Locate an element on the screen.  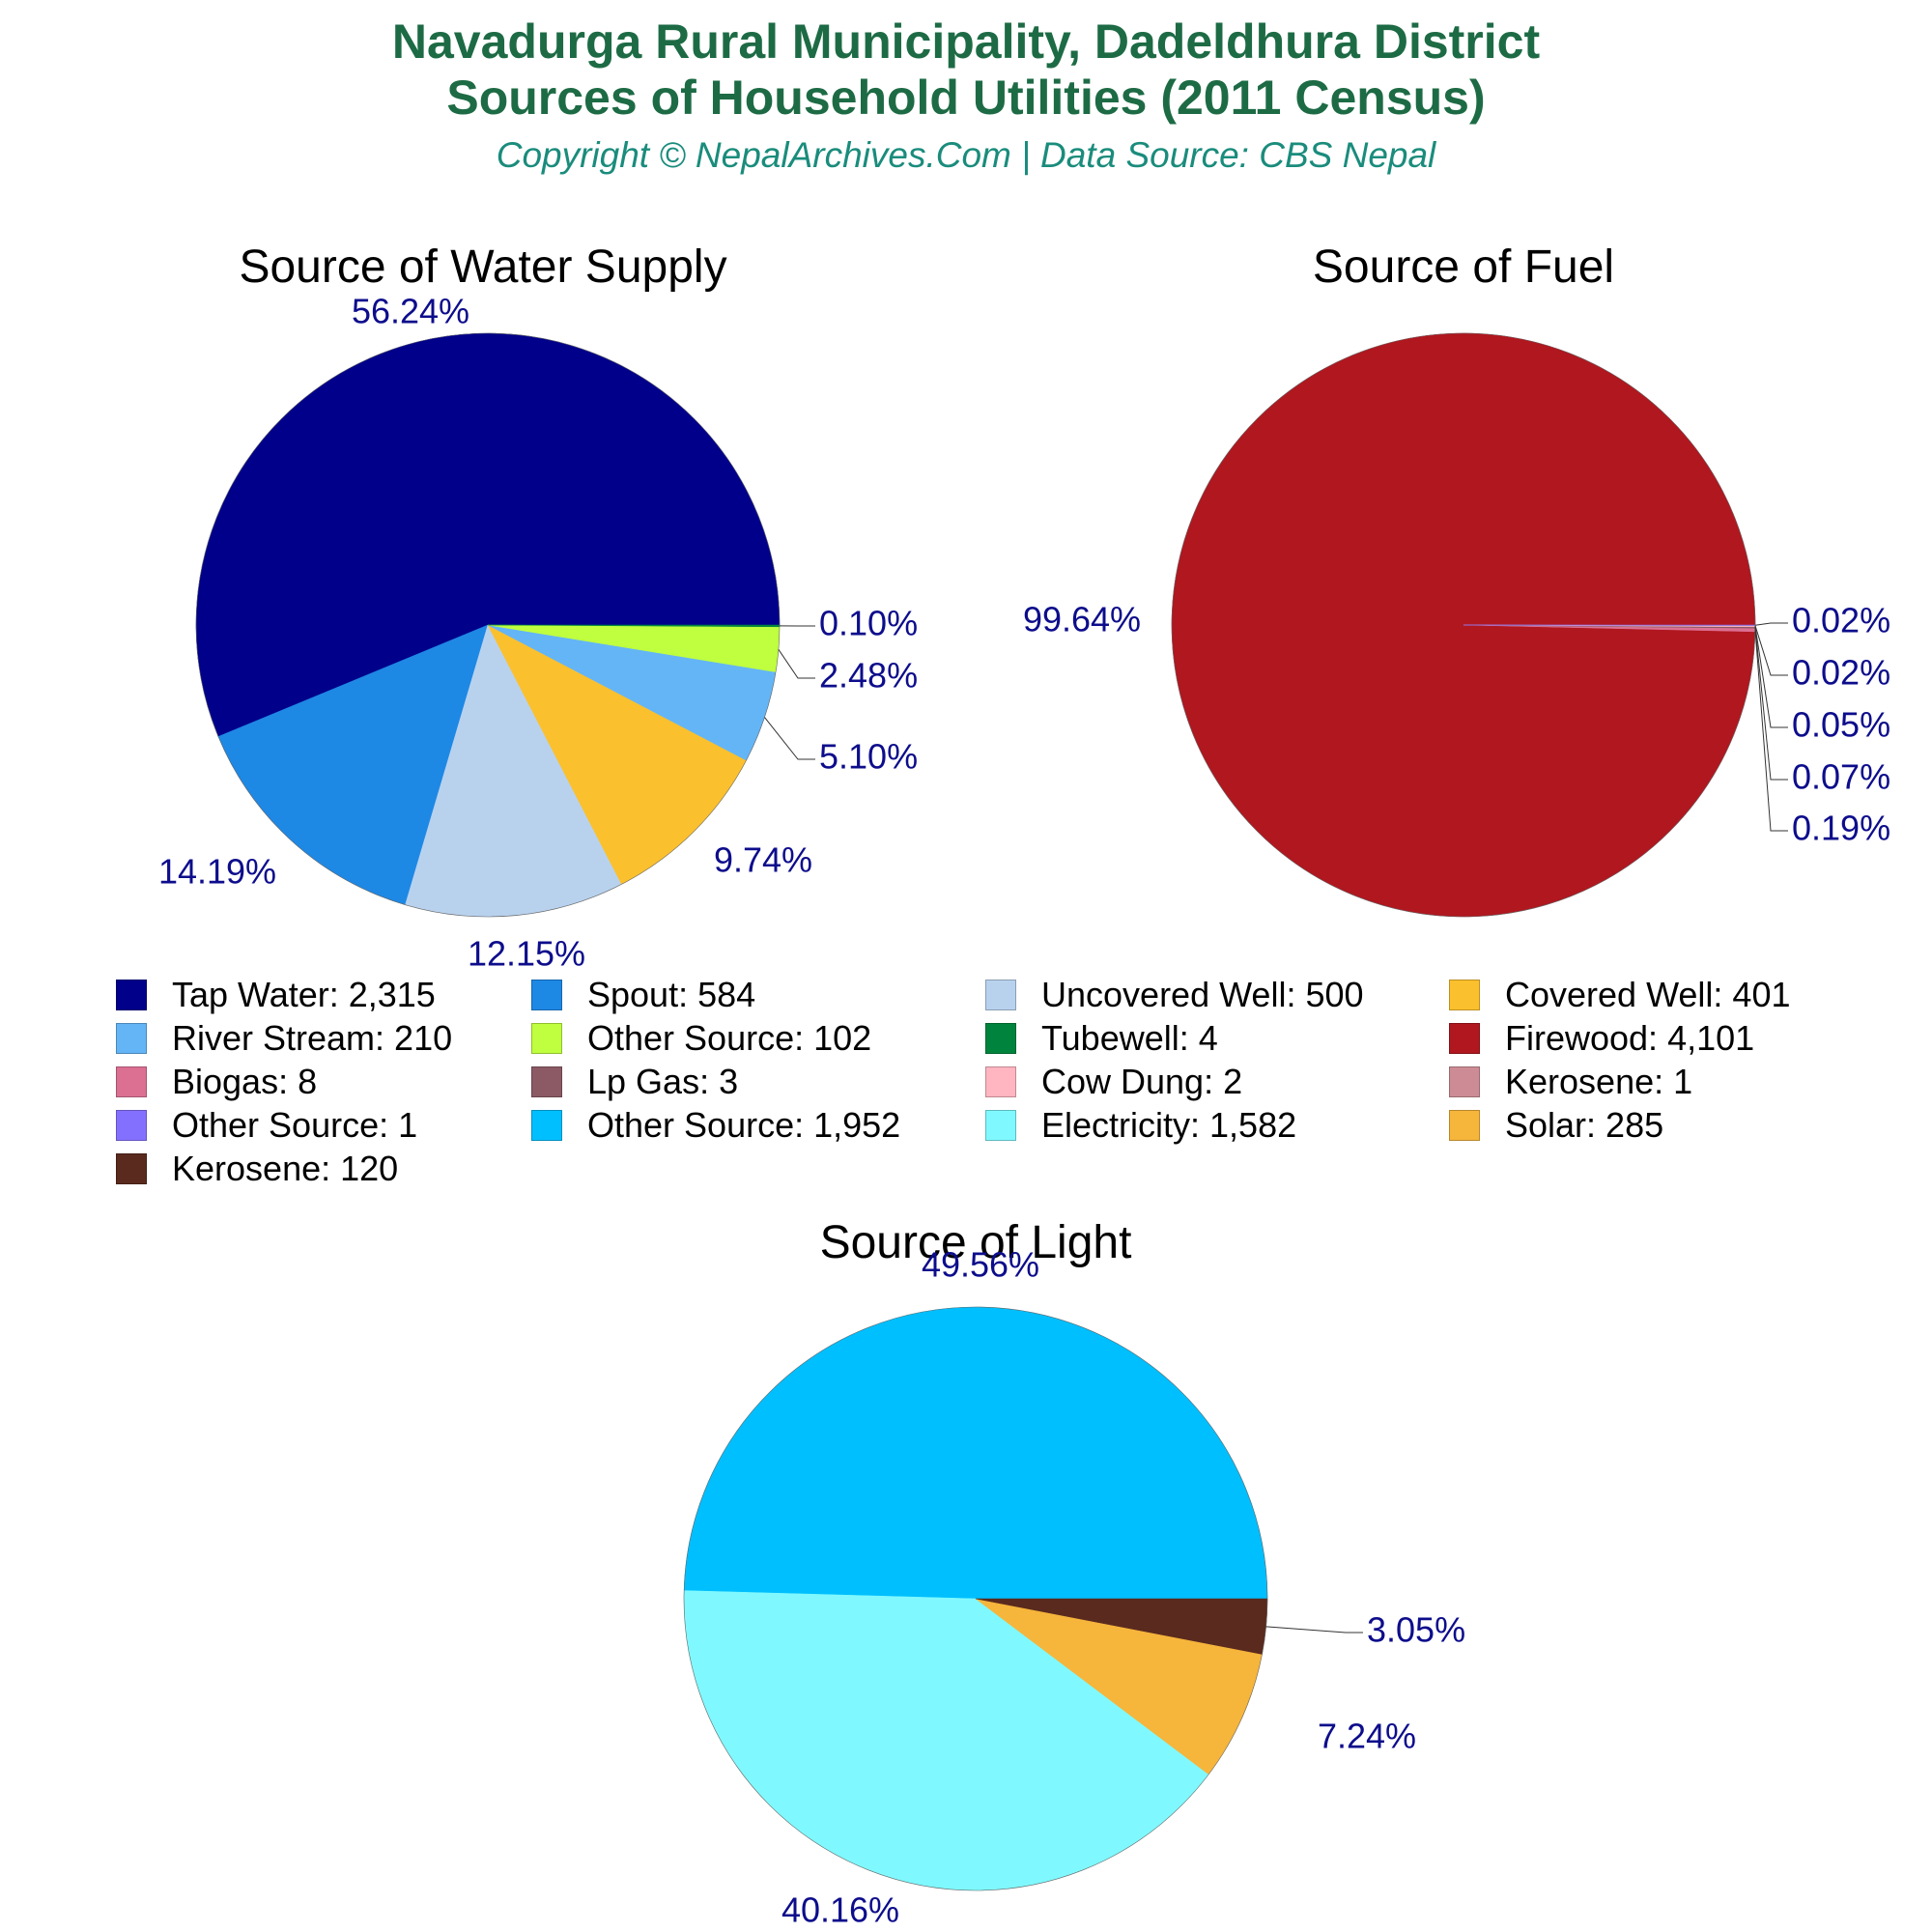
legend-label: Firewood: 4,101 is located at coordinates (1630, 1038).